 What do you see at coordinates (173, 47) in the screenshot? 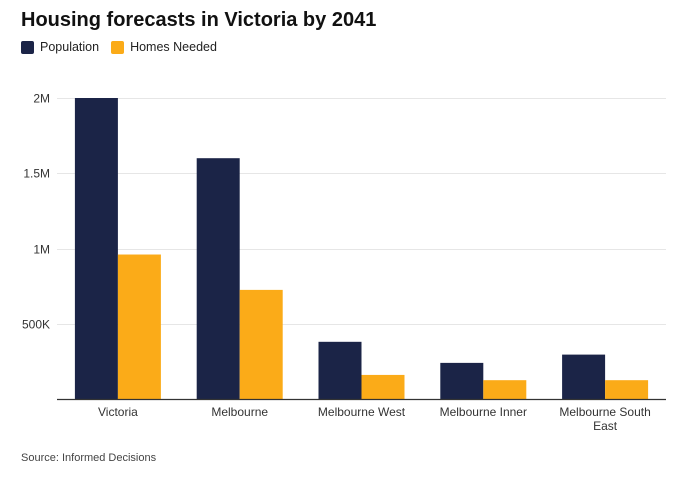
I see `legend-label-homes-needed: Homes Needed` at bounding box center [173, 47].